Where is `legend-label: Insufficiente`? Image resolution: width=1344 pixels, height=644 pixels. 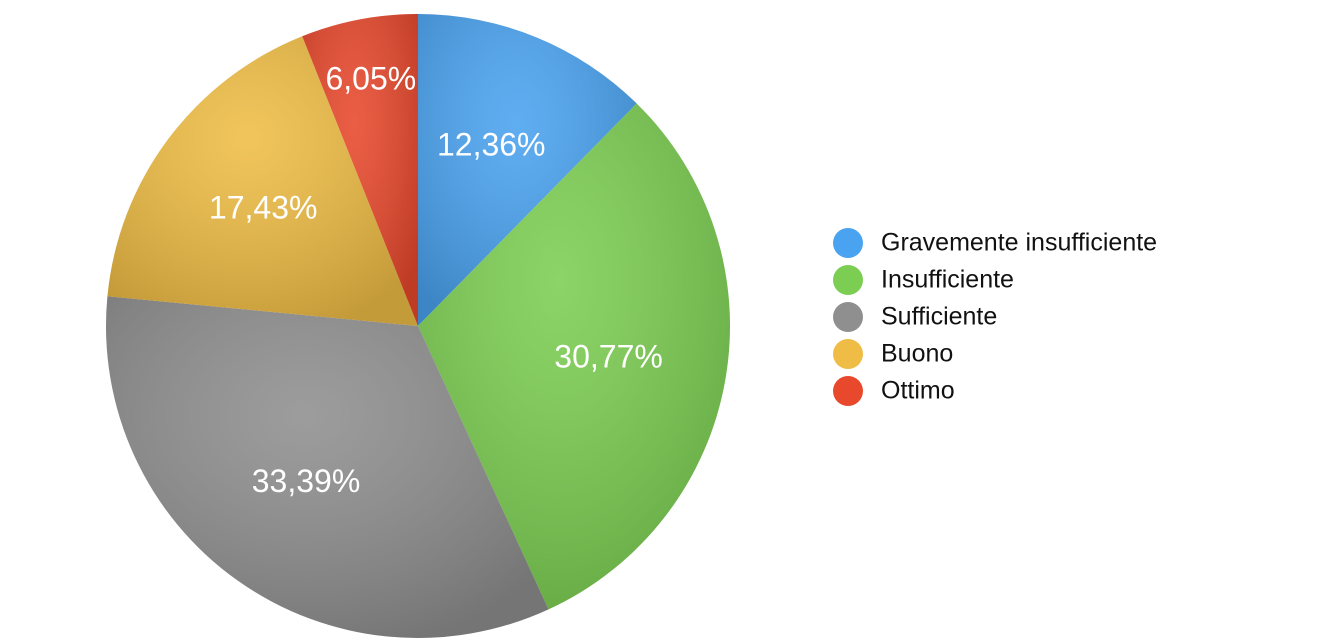 legend-label: Insufficiente is located at coordinates (947, 280).